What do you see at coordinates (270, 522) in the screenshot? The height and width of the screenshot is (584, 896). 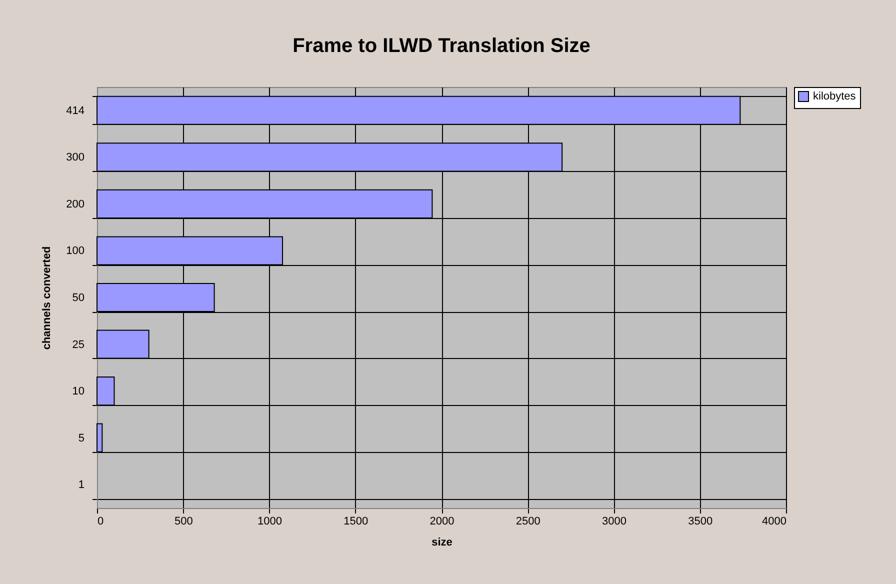 I see `x-tick-label: 1000` at bounding box center [270, 522].